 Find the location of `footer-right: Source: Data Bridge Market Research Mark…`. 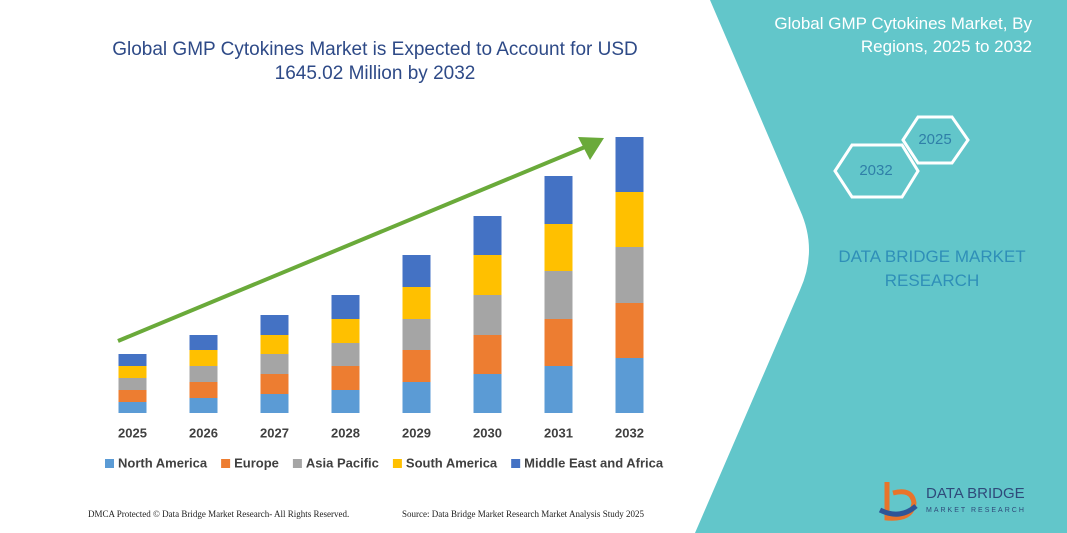

footer-right: Source: Data Bridge Market Research Mark… is located at coordinates (523, 514).